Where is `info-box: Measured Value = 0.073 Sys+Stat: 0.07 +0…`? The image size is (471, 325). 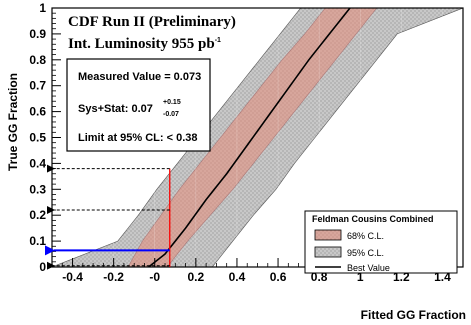 info-box: Measured Value = 0.073 Sys+Stat: 0.07 +0… is located at coordinates (138, 105).